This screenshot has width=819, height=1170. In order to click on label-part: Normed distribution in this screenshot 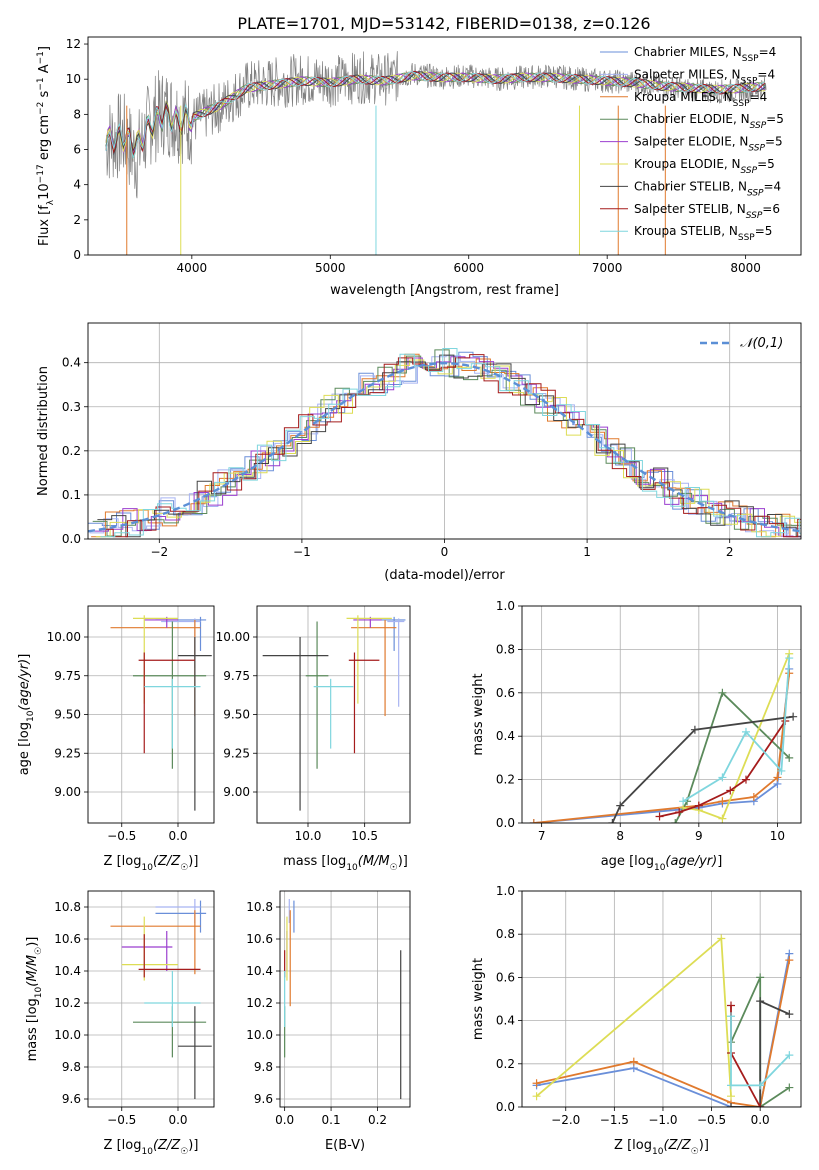, I will do `click(43, 431)`.